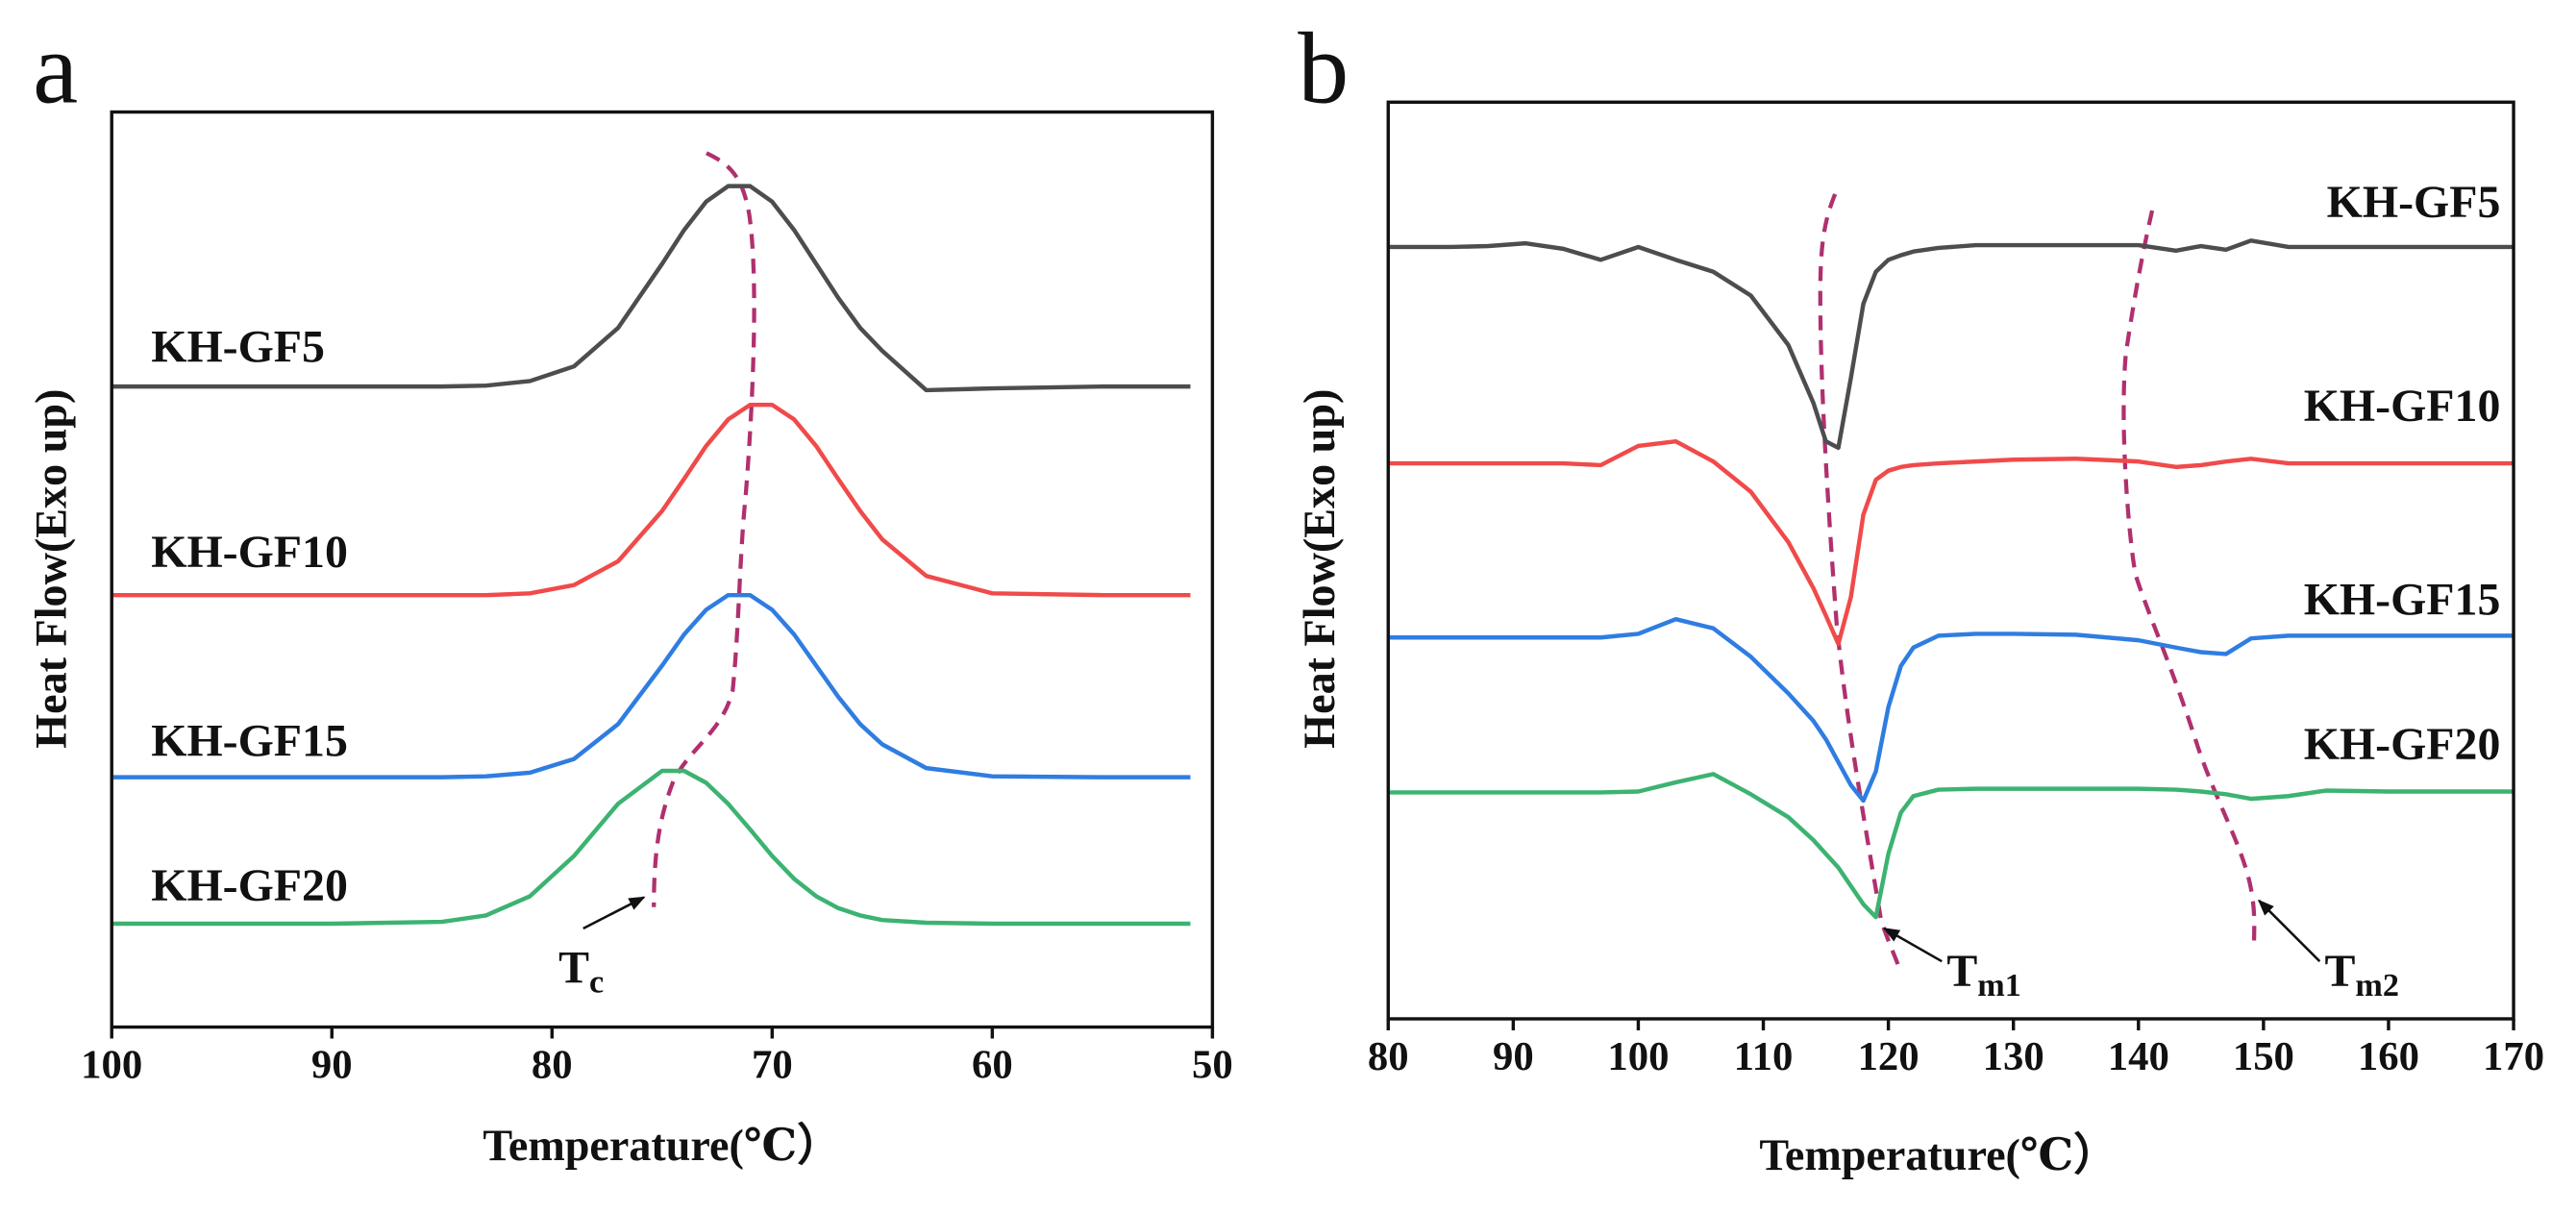  What do you see at coordinates (1212, 1065) in the screenshot?
I see `x-tick-label: 50` at bounding box center [1212, 1065].